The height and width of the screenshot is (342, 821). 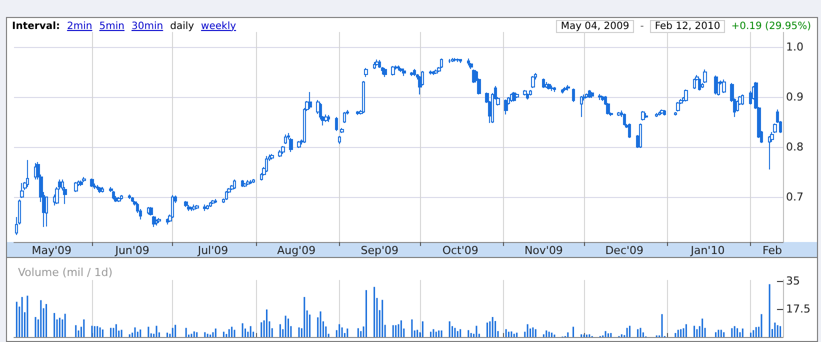 What do you see at coordinates (793, 281) in the screenshot?
I see `y-tick-label: 35` at bounding box center [793, 281].